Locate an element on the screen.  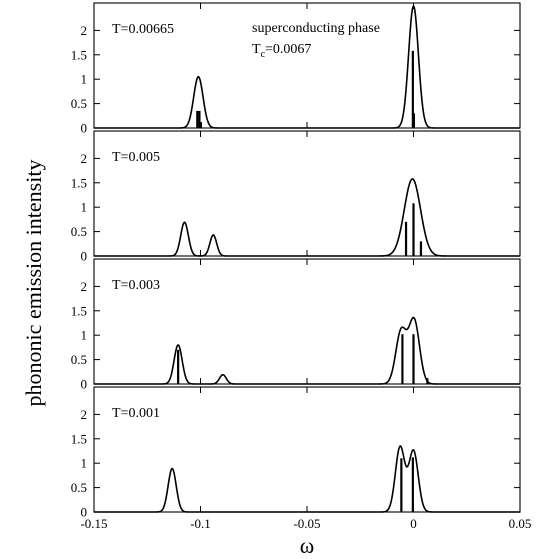
temperature-label: T=0.001 is located at coordinates (136, 413).